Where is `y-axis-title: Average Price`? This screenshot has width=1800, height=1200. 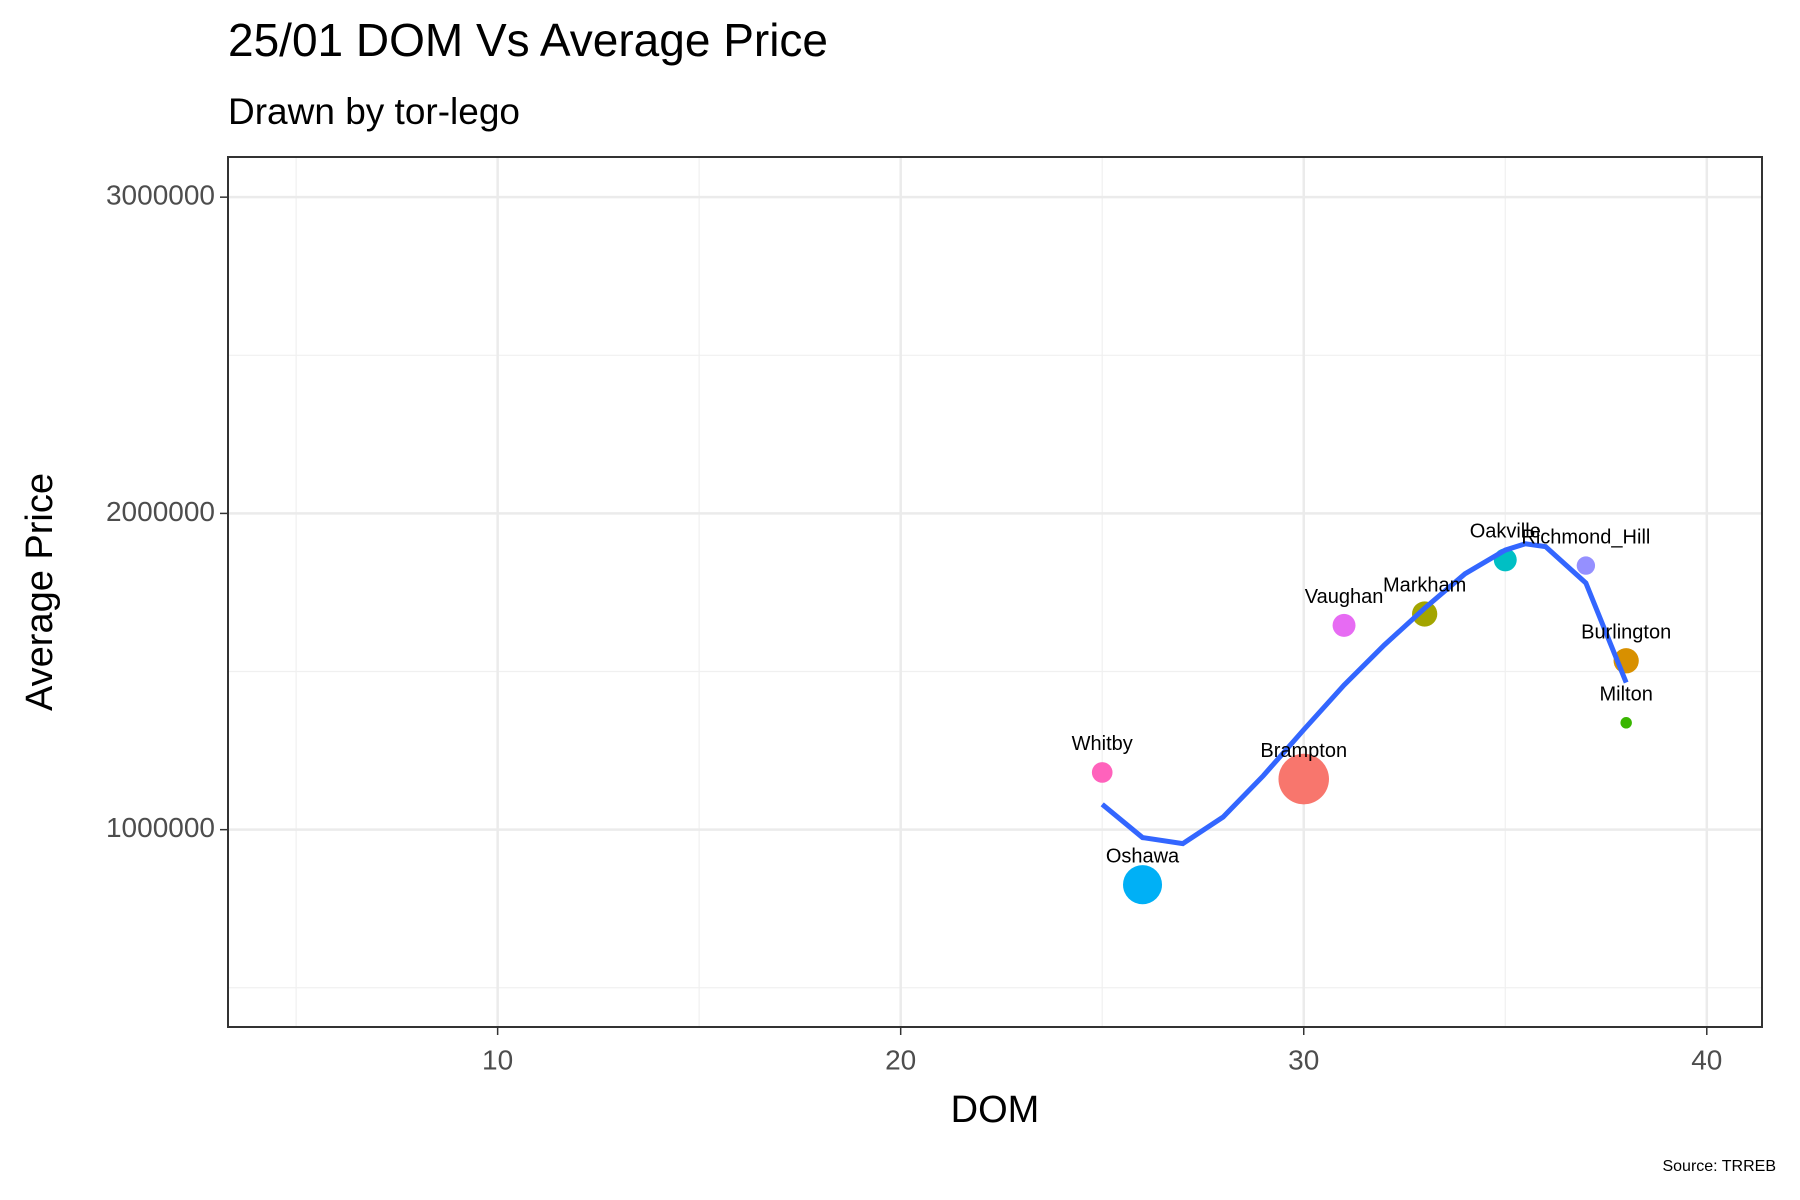 y-axis-title: Average Price is located at coordinates (40, 592).